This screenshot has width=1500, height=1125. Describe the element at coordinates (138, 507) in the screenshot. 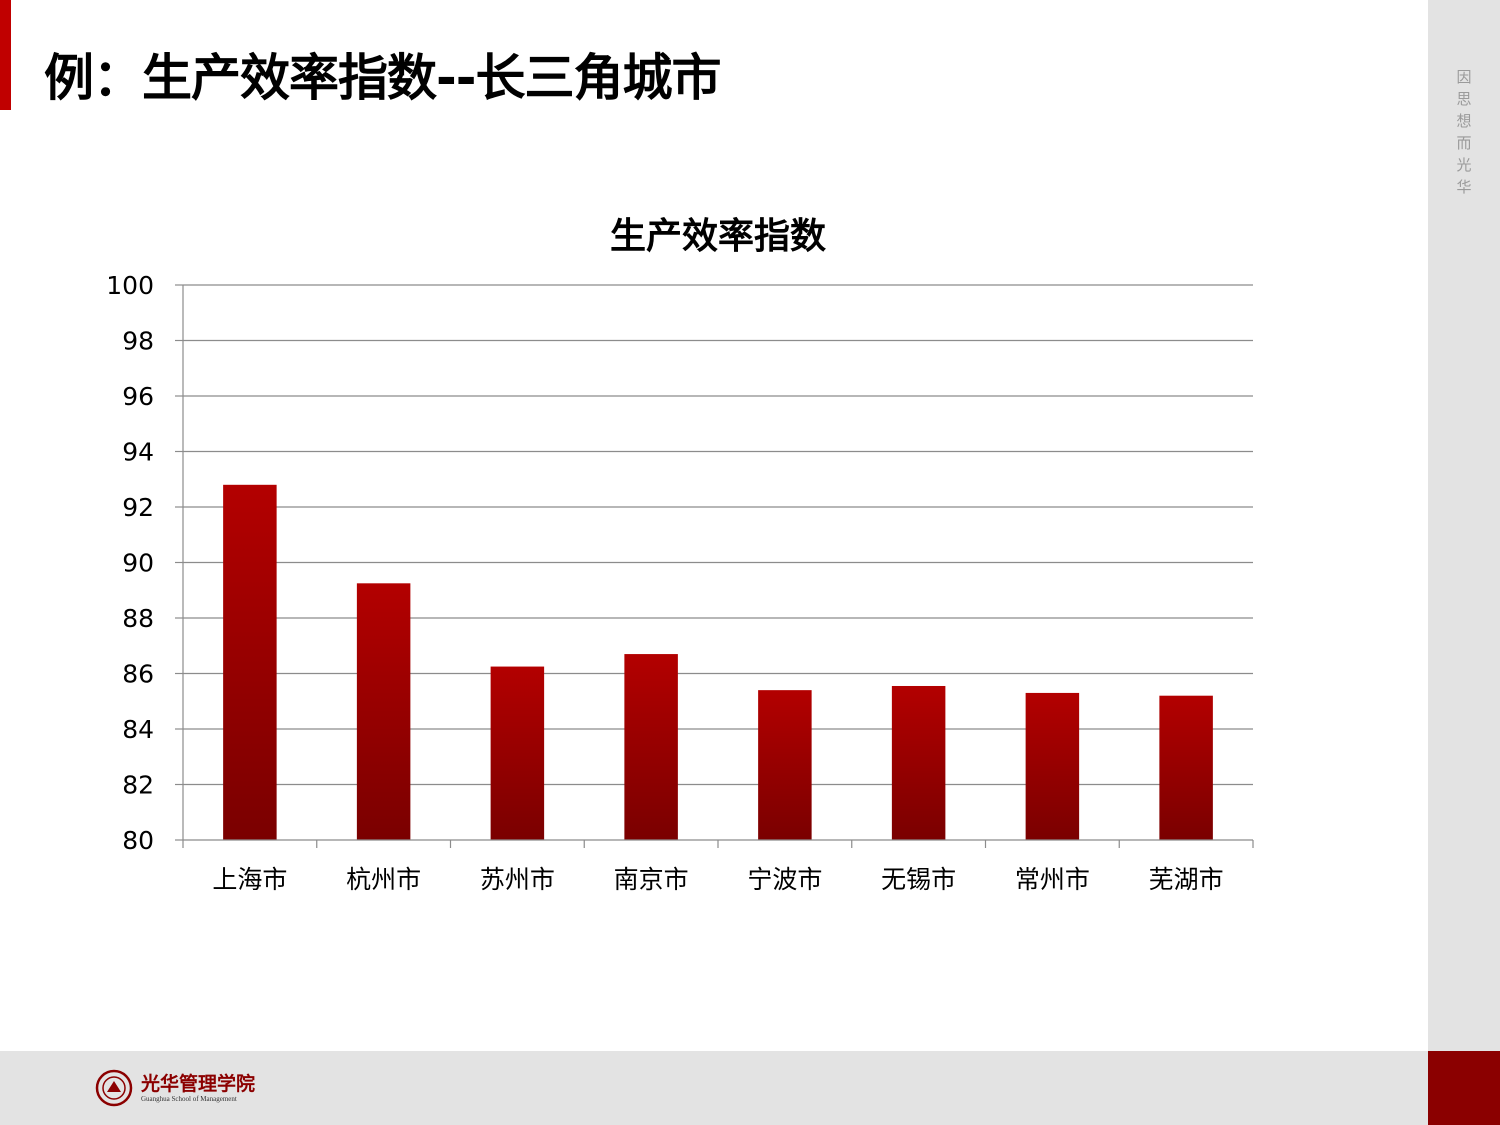

I see `y-tick-label: 92` at that location.